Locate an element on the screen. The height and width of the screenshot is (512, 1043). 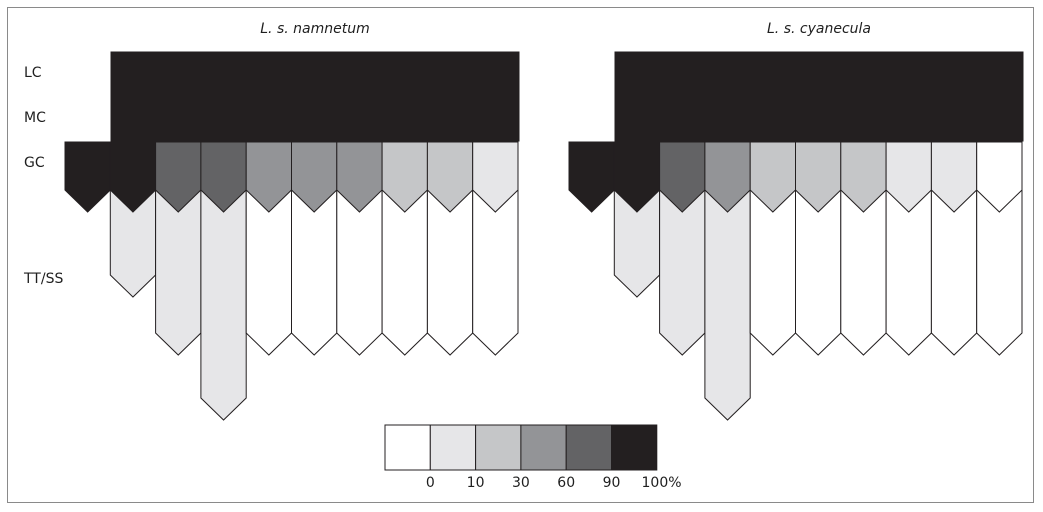
legend-tick-label: 30 is located at coordinates (521, 483).